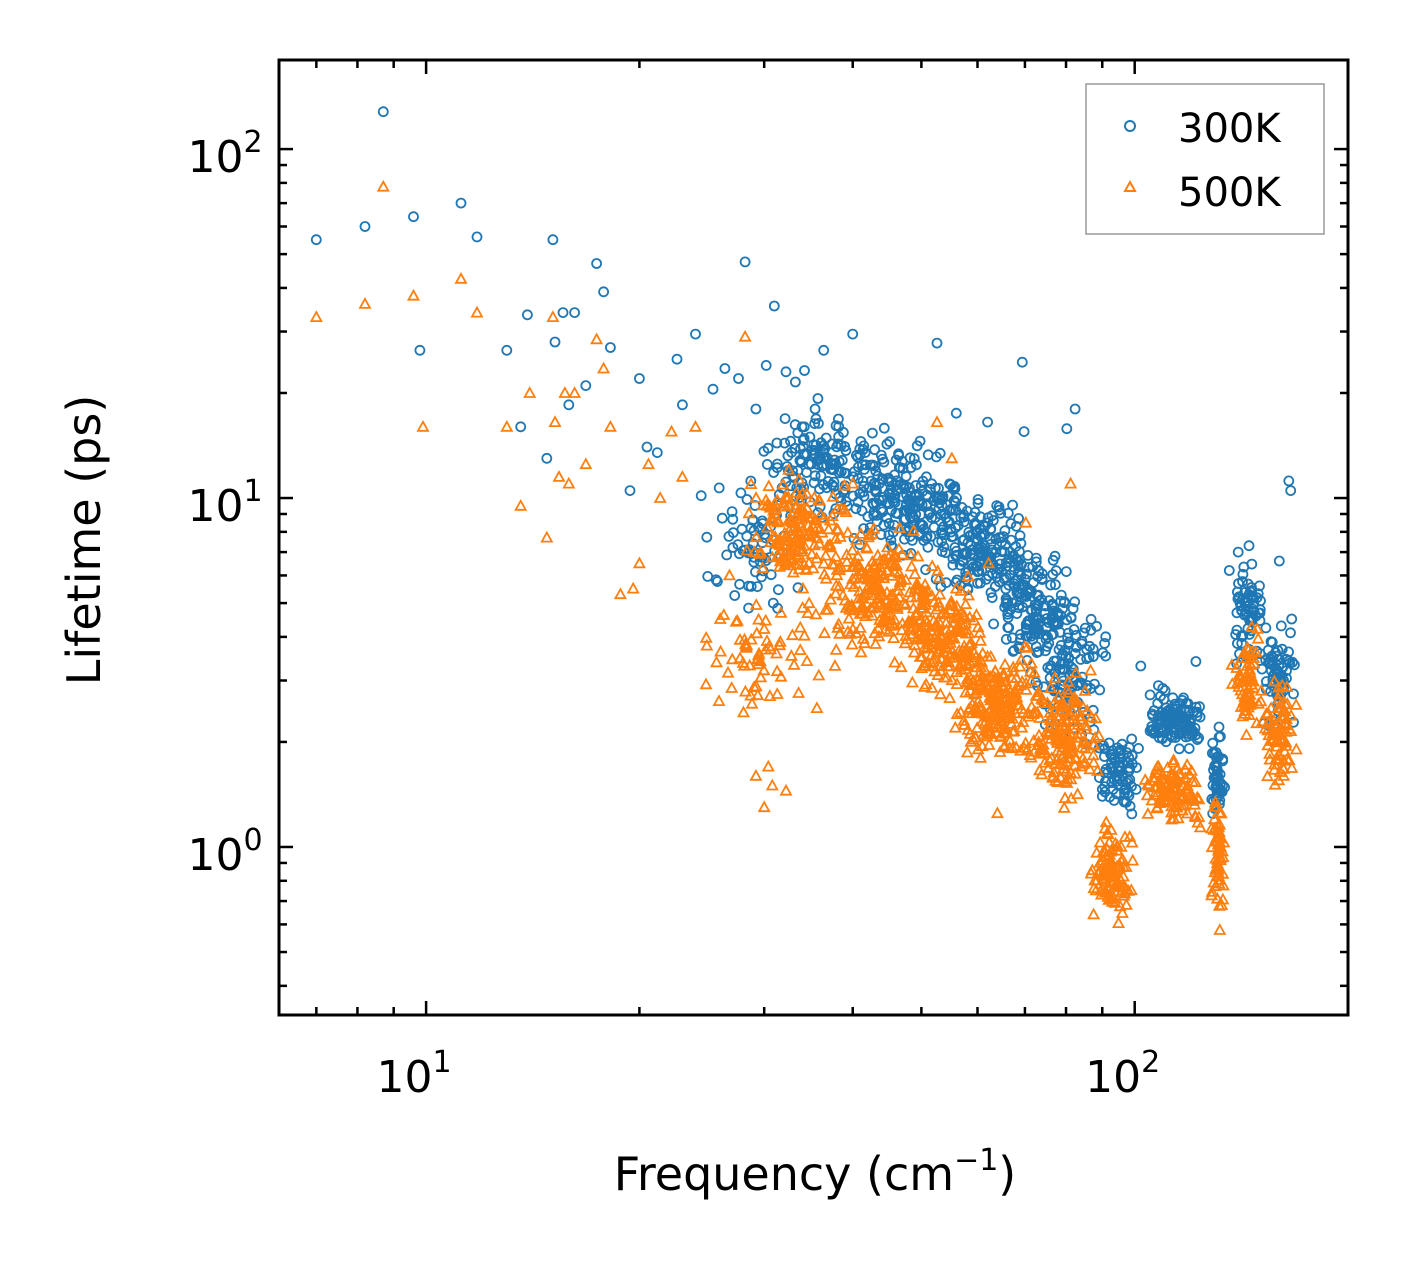 The width and height of the screenshot is (1408, 1265). I want to click on legend-marker-300k, so click(1130, 126).